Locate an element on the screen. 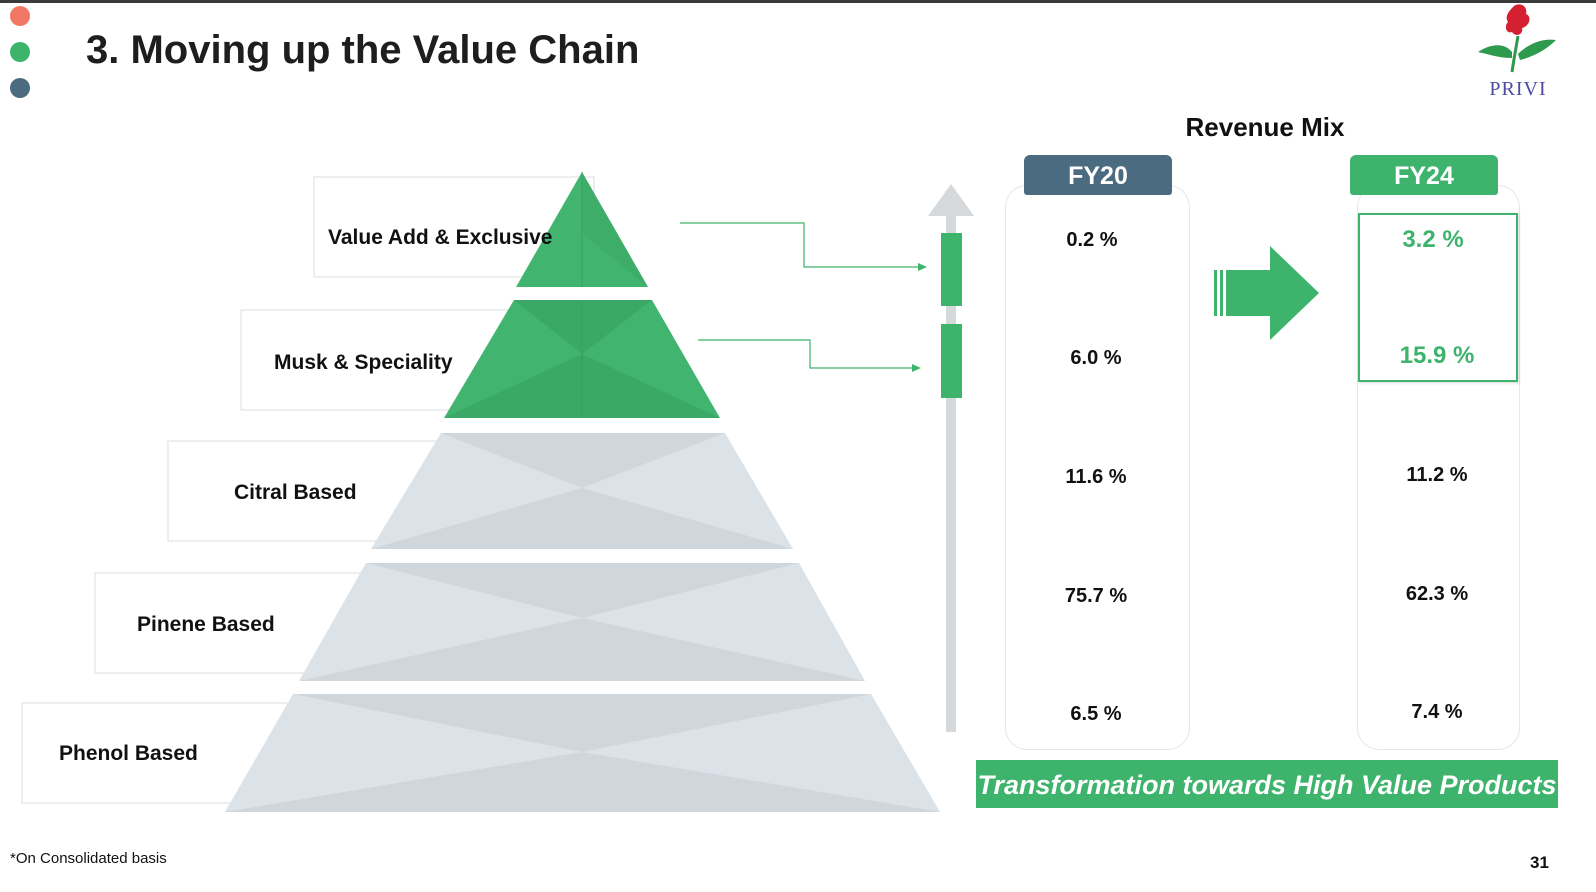 Image resolution: width=1596 pixels, height=892 pixels. fy24-highlight-box is located at coordinates (1438, 297).